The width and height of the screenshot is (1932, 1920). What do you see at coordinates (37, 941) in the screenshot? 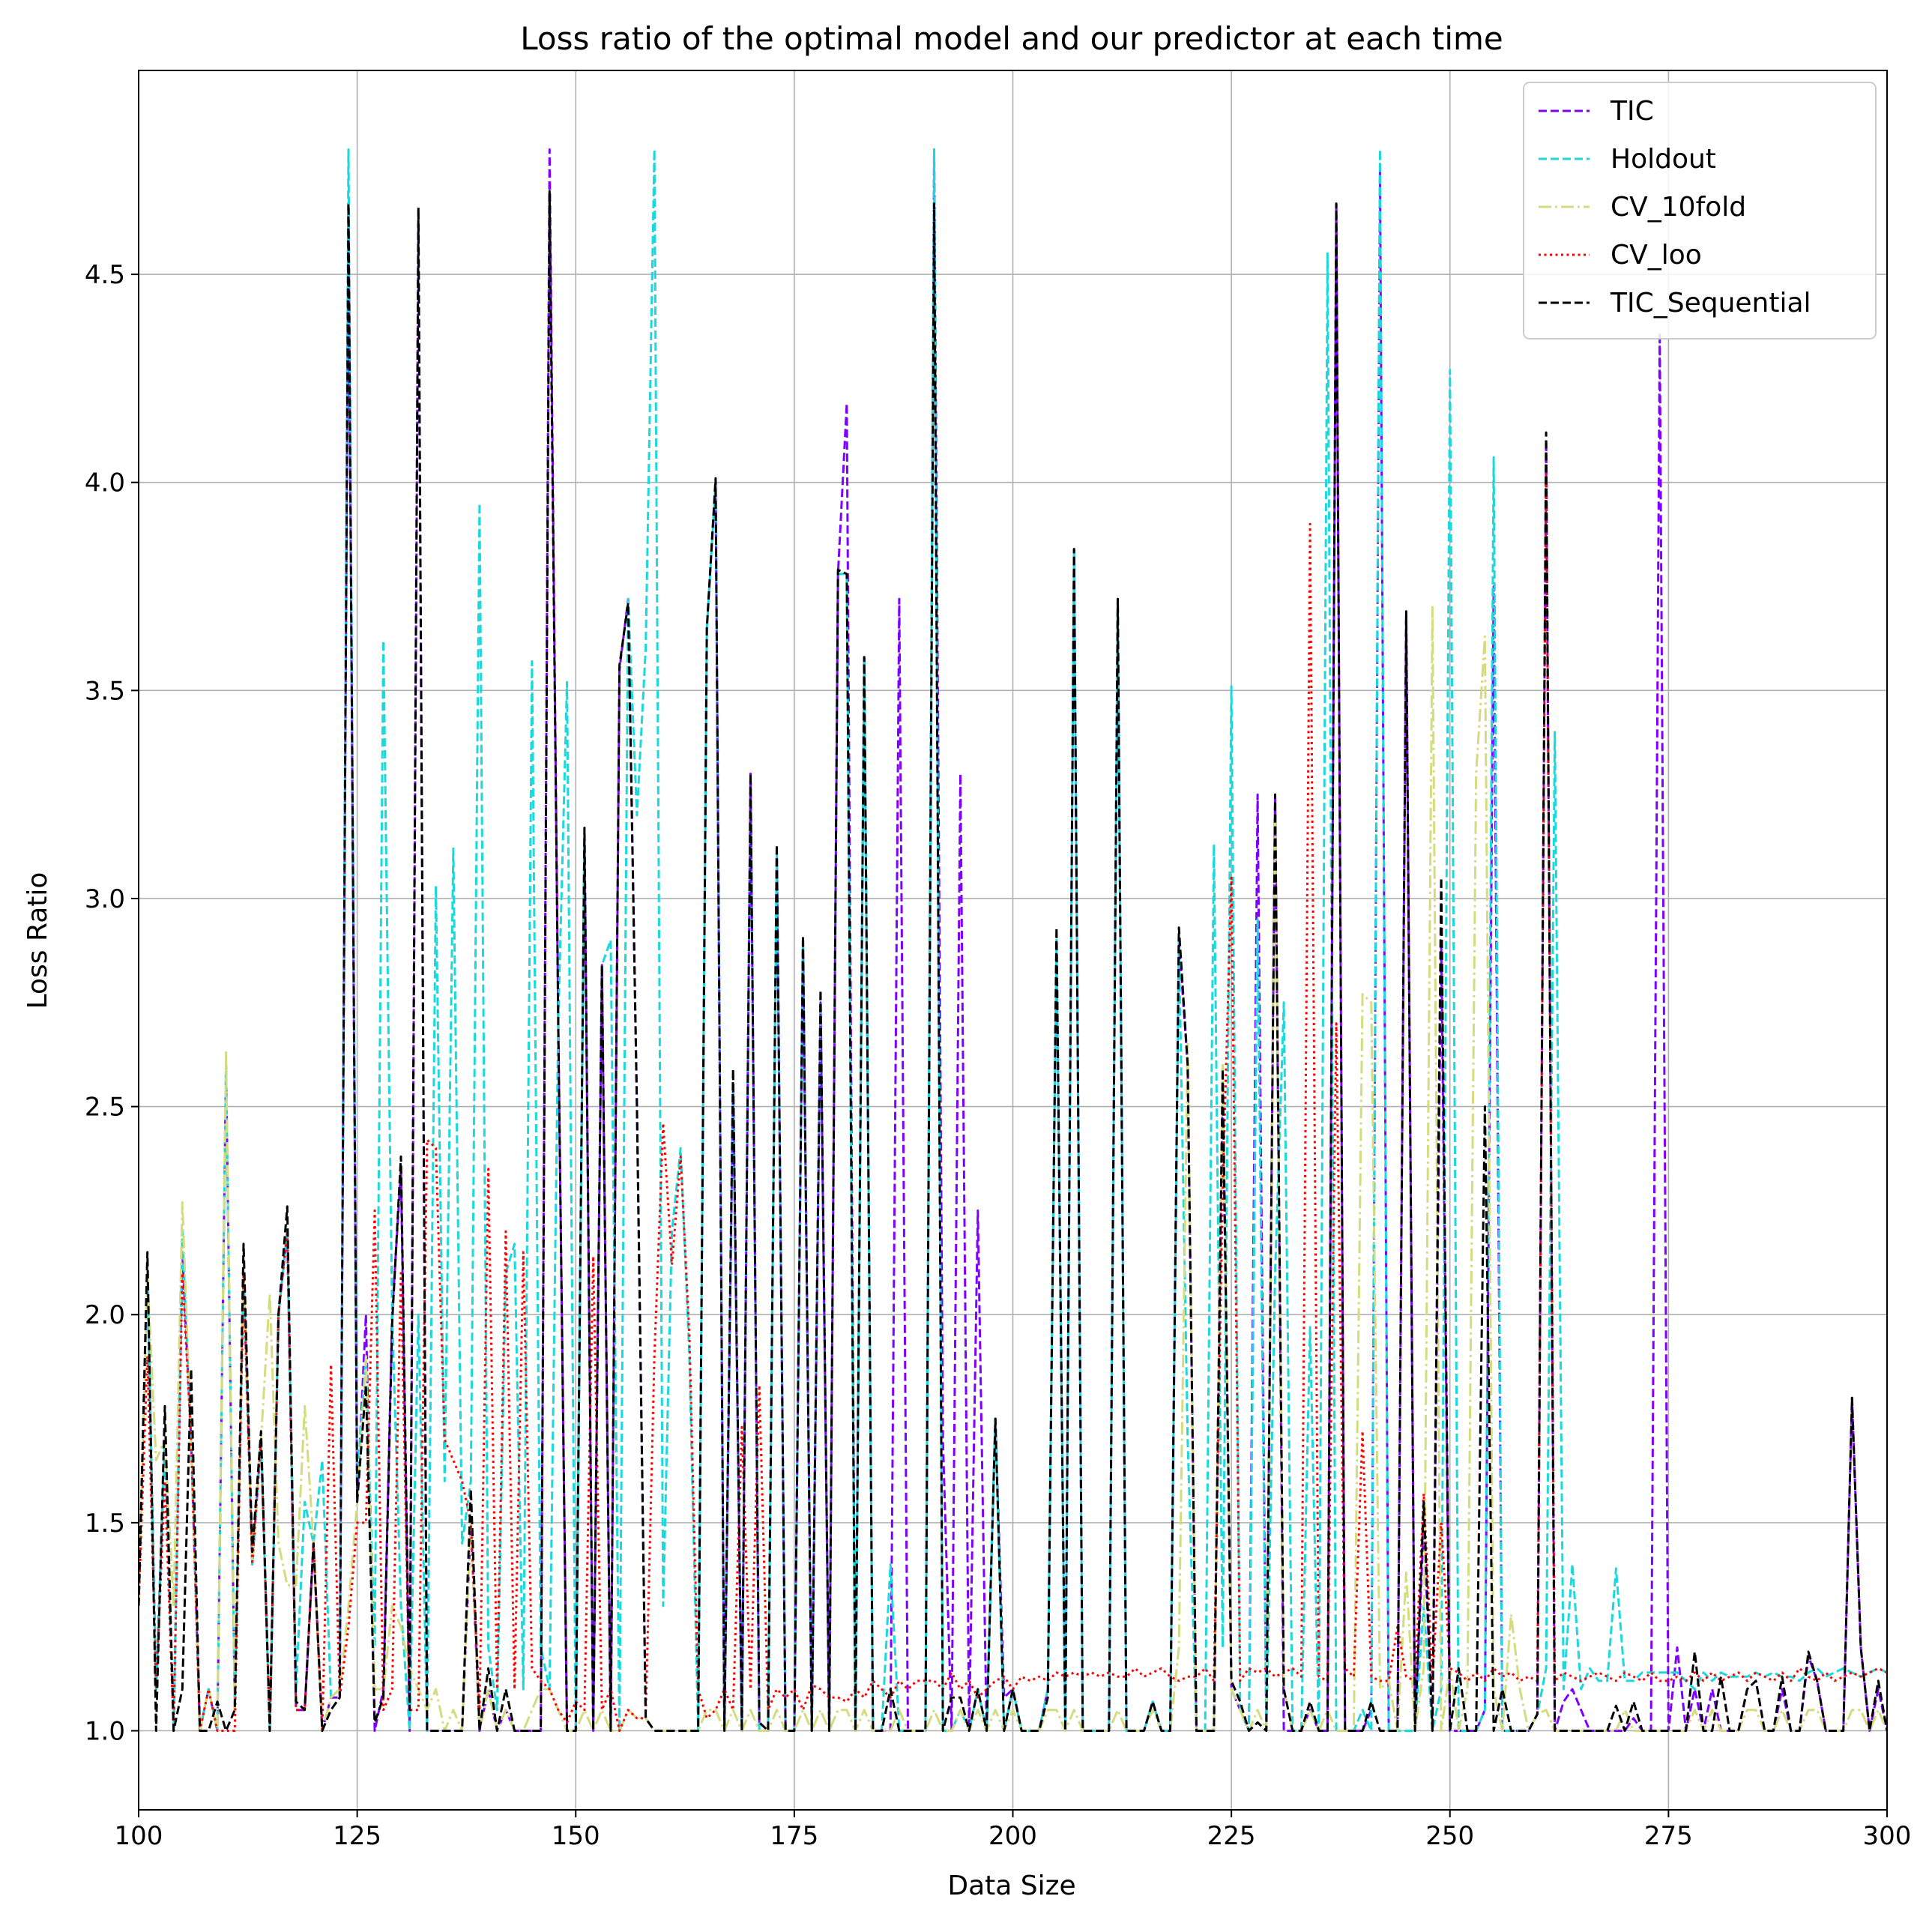
I see `y-axis-title: Loss Ratio` at bounding box center [37, 941].